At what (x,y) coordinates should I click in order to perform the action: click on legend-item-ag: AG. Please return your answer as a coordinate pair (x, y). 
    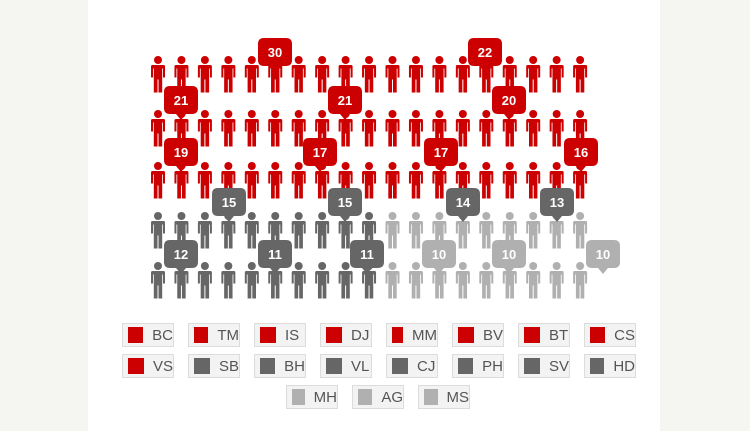
    Looking at the image, I should click on (378, 397).